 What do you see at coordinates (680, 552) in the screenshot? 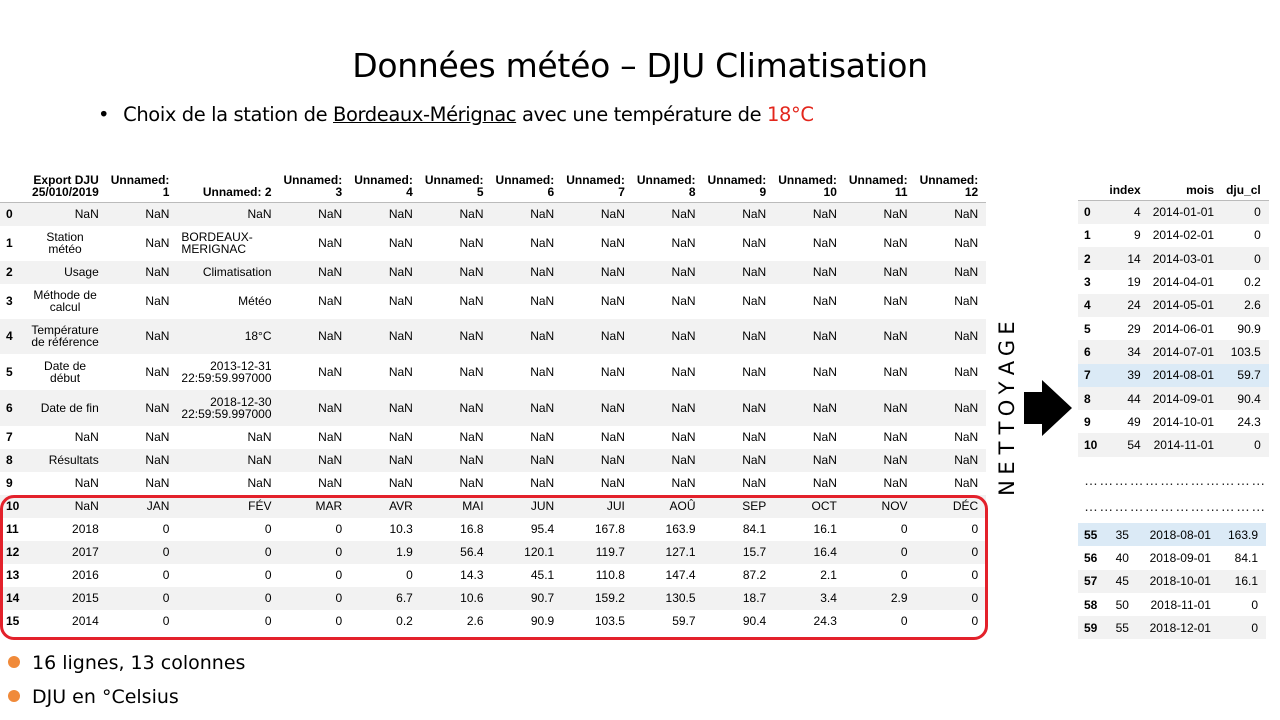
I see `table-cell: 127.1` at bounding box center [680, 552].